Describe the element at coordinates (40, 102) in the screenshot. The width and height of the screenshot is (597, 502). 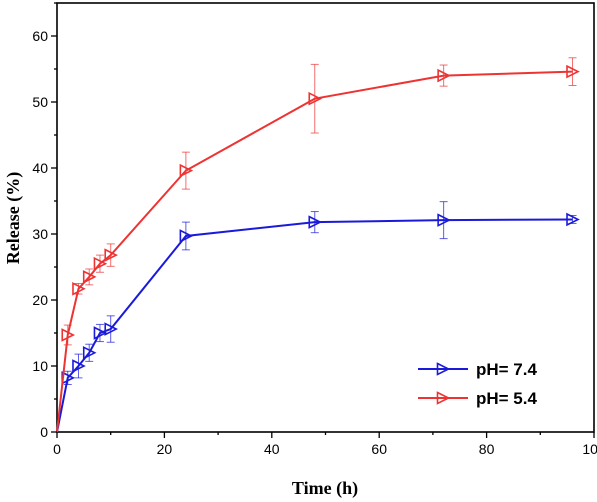
I see `y-tick-label: 50` at that location.